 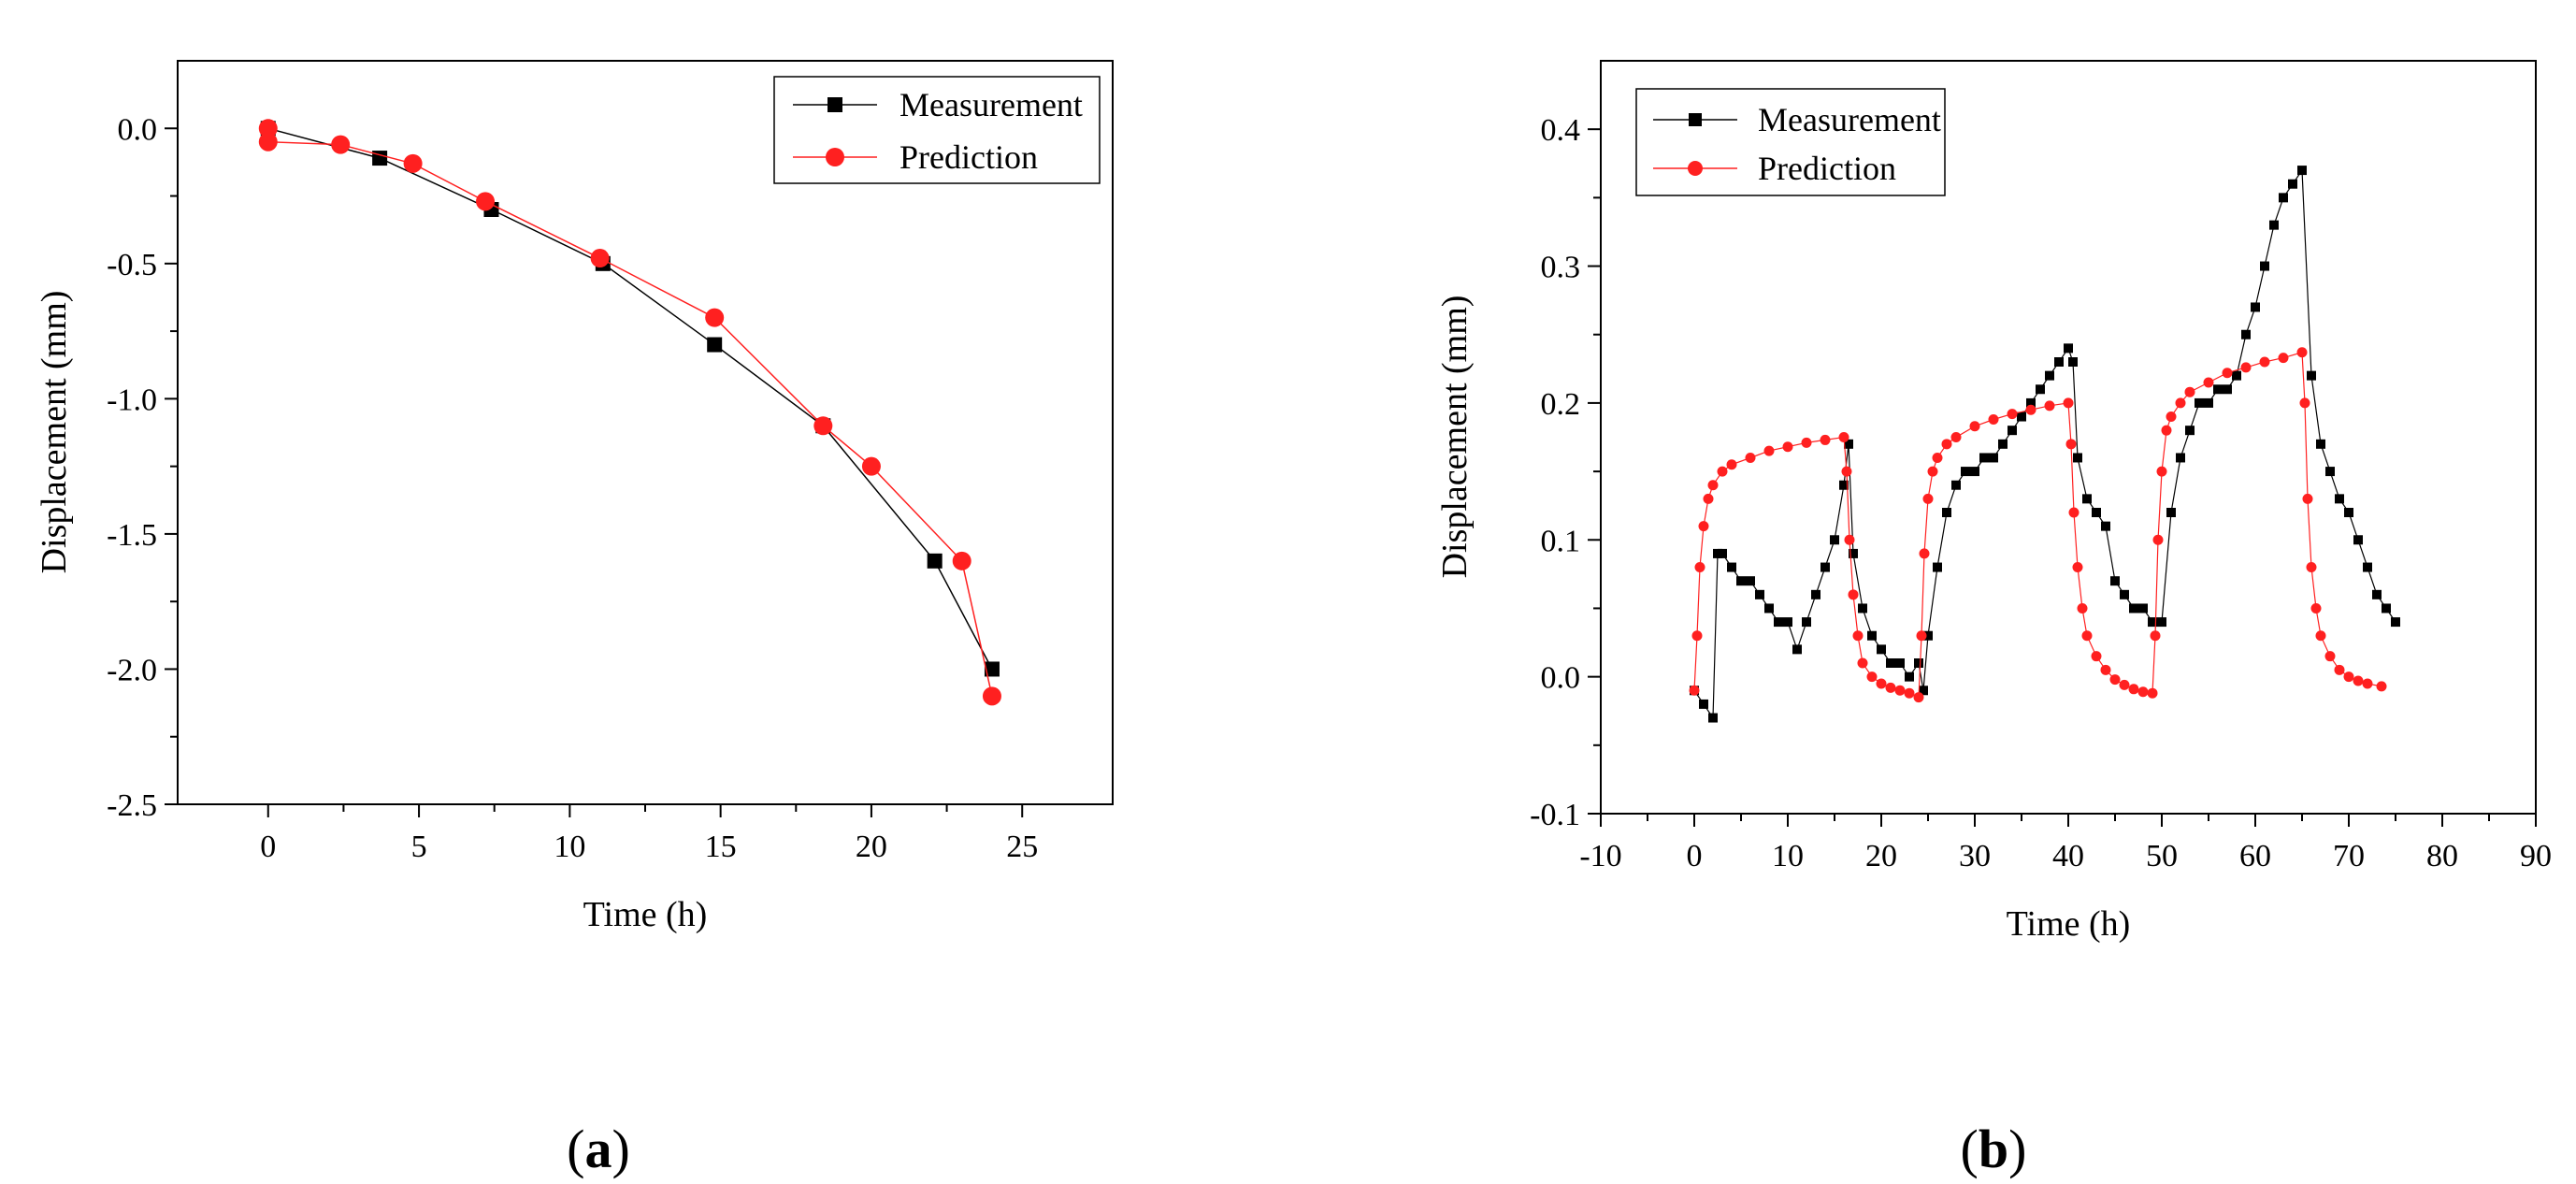 What do you see at coordinates (132, 806) in the screenshot?
I see `y-tick-label: -2.5` at bounding box center [132, 806].